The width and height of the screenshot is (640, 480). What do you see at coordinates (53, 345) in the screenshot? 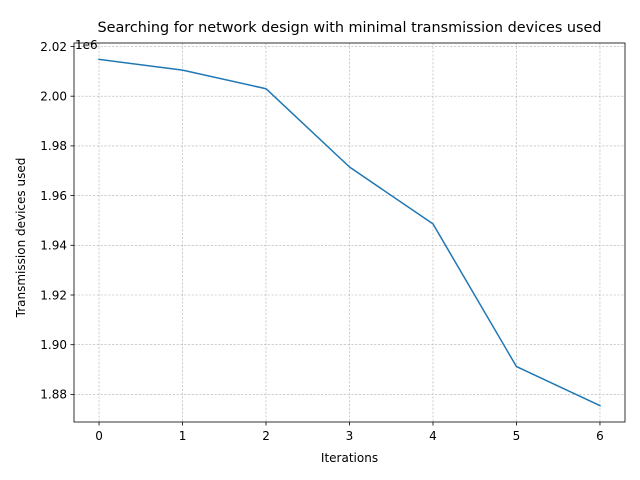
I see `y-tick-label: 1.90` at bounding box center [53, 345].